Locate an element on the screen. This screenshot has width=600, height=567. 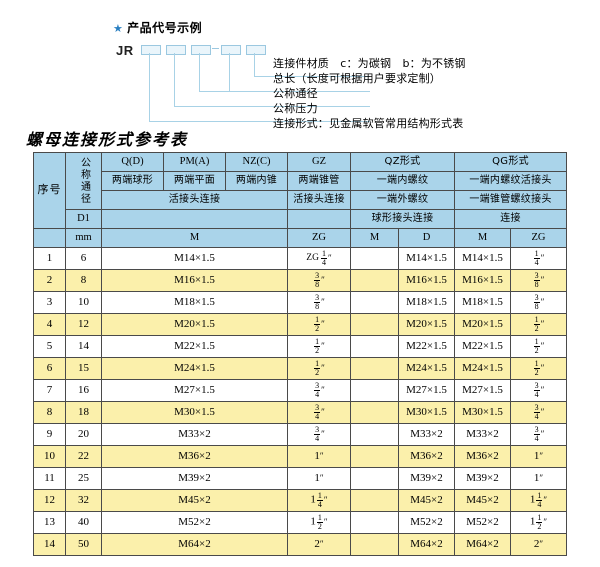
header-seq: 序号 is located at coordinates (49, 190).